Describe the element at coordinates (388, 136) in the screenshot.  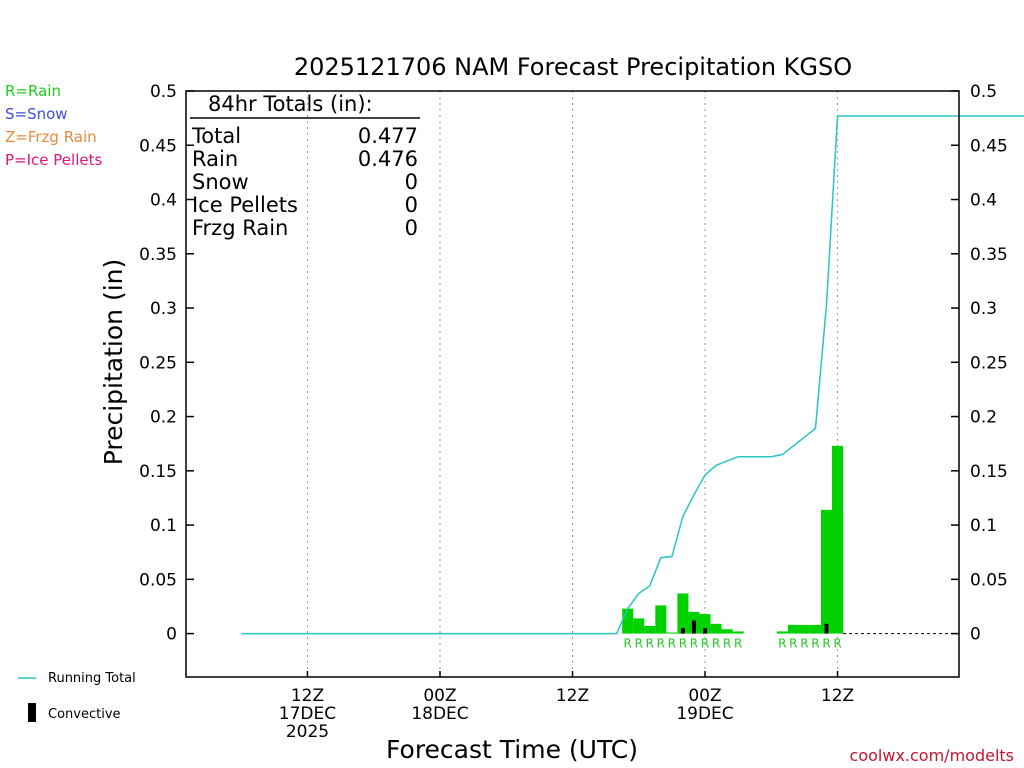
I see `totals-row-value: 0.477` at that location.